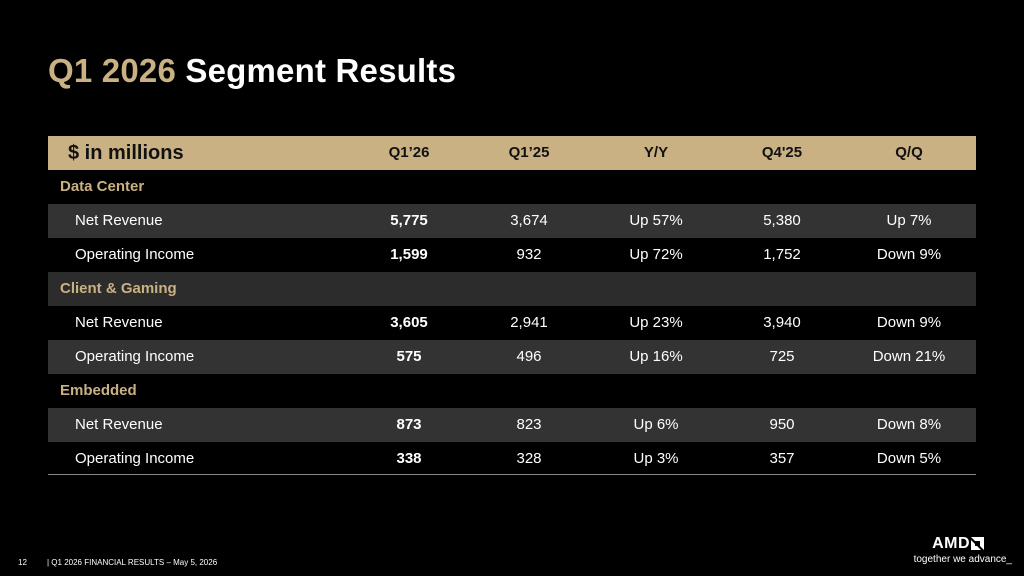 This screenshot has width=1024, height=576. I want to click on cell-q1-25: 932, so click(529, 254).